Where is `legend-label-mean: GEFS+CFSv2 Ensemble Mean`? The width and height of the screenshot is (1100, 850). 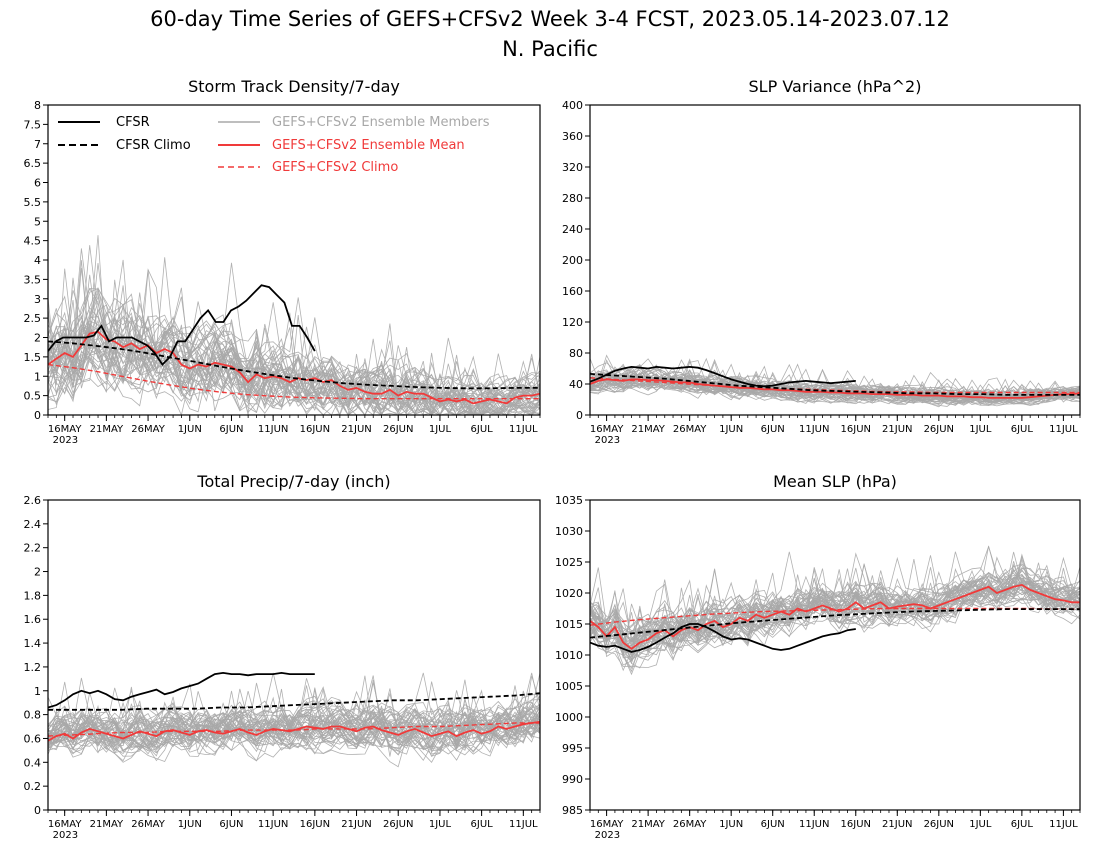
legend-label-mean: GEFS+CFSv2 Ensemble Mean is located at coordinates (368, 145).